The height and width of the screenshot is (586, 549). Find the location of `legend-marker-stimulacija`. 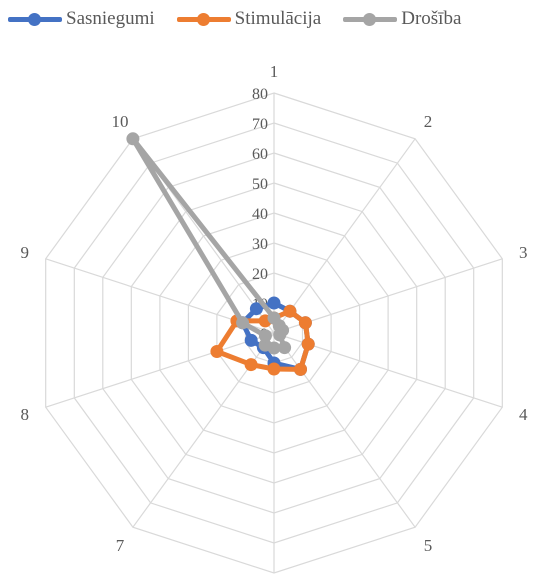

legend-marker-stimulacija is located at coordinates (203, 19).